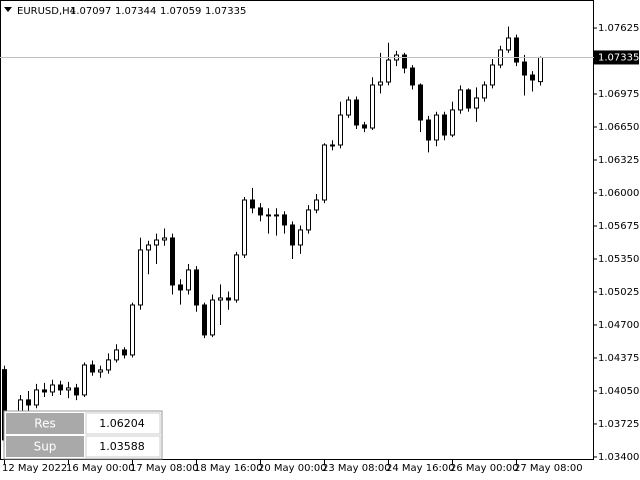 This screenshot has height=480, width=640. I want to click on x-tick-label: 20 May 00:00, so click(292, 468).